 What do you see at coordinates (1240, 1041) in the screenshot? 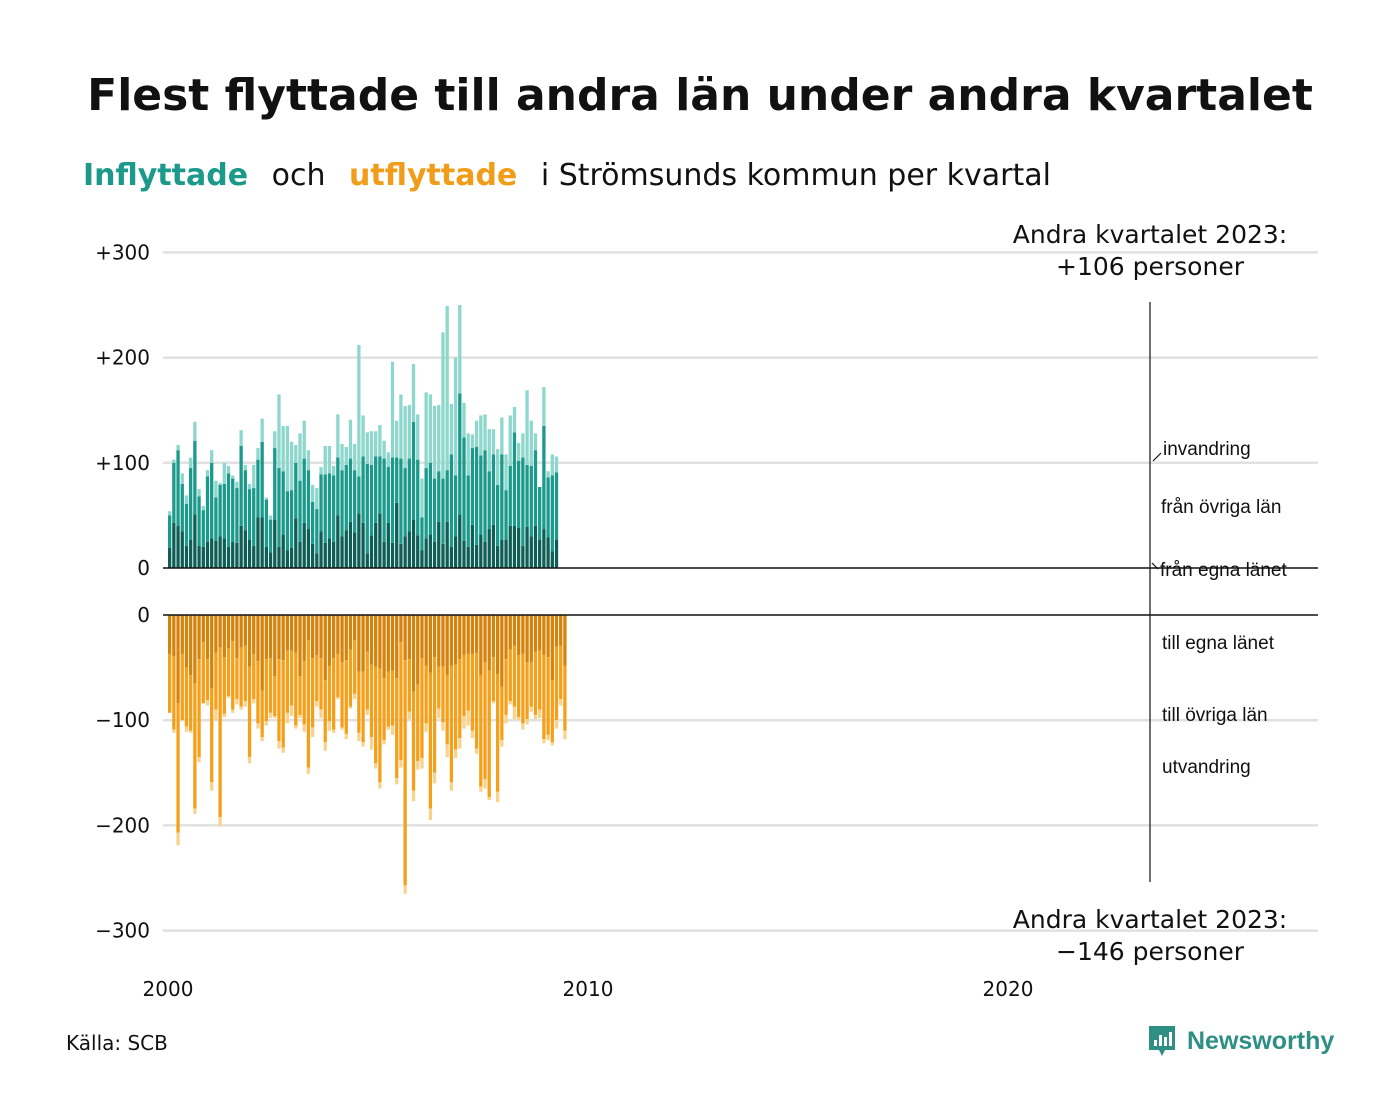
I see `brand-logo: Newsworthy` at bounding box center [1240, 1041].